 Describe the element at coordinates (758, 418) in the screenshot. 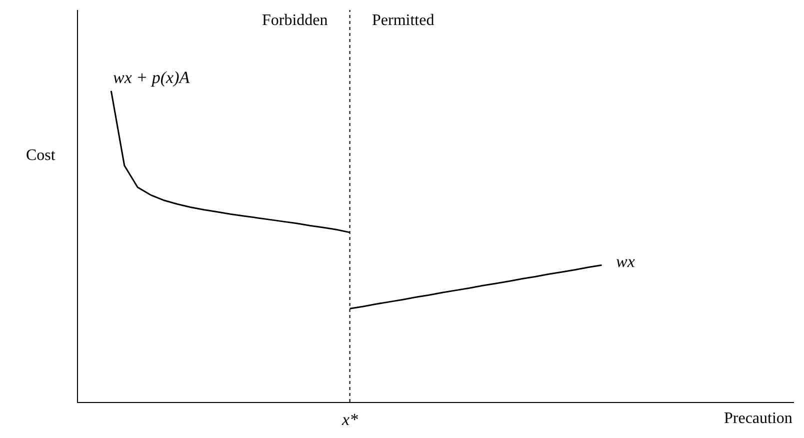

I see `x-axis-title: Precaution` at that location.